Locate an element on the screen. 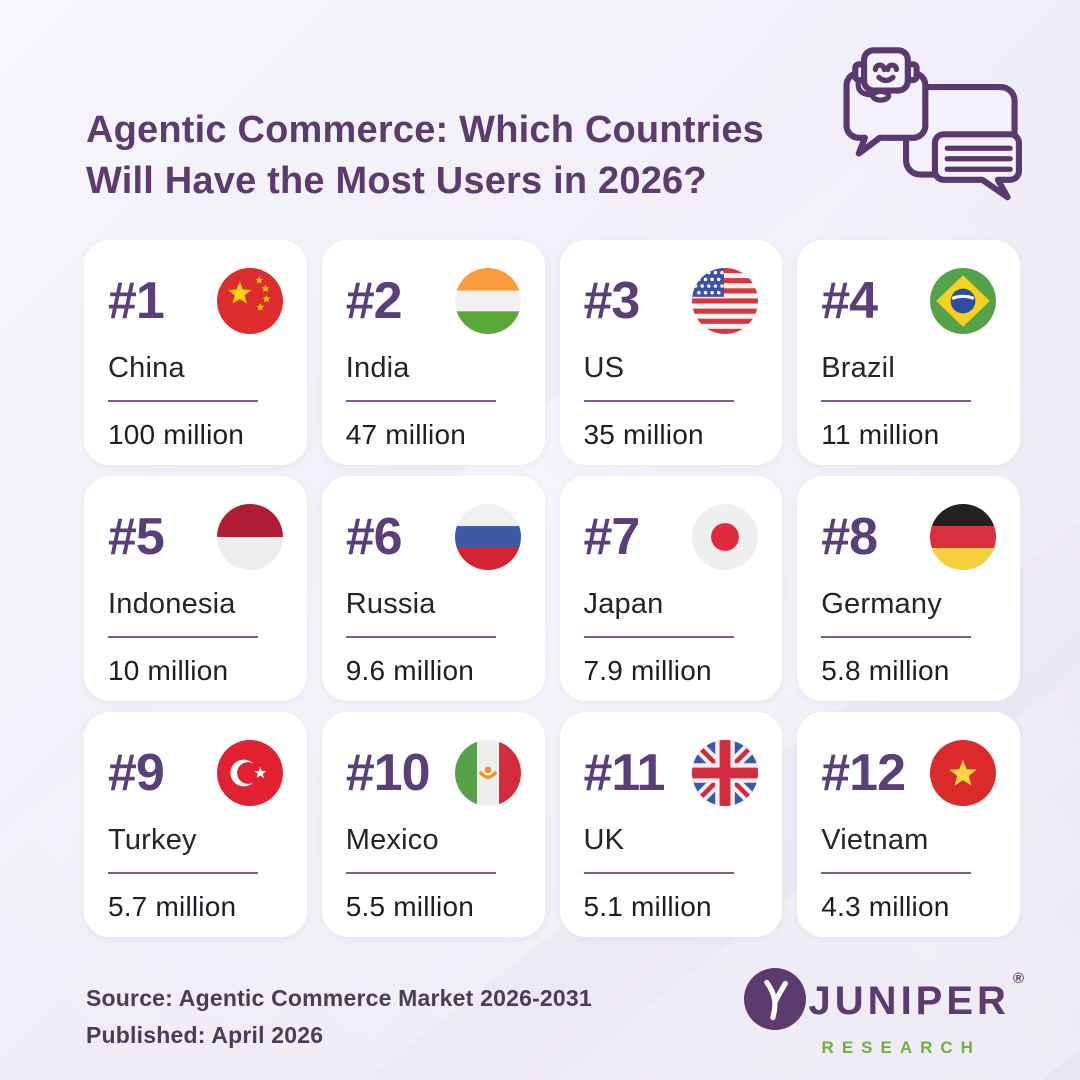  card-header: #9 is located at coordinates (195, 773).